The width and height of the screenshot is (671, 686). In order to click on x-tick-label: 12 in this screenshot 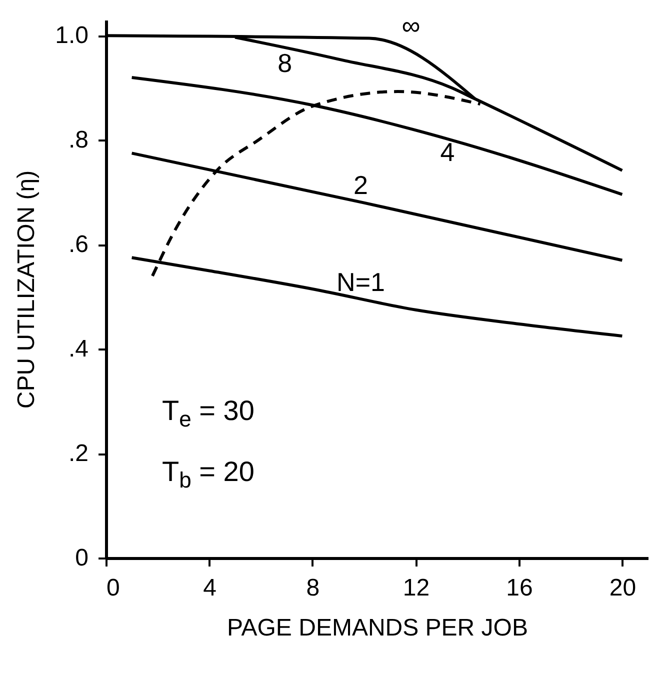, I will do `click(416, 588)`.